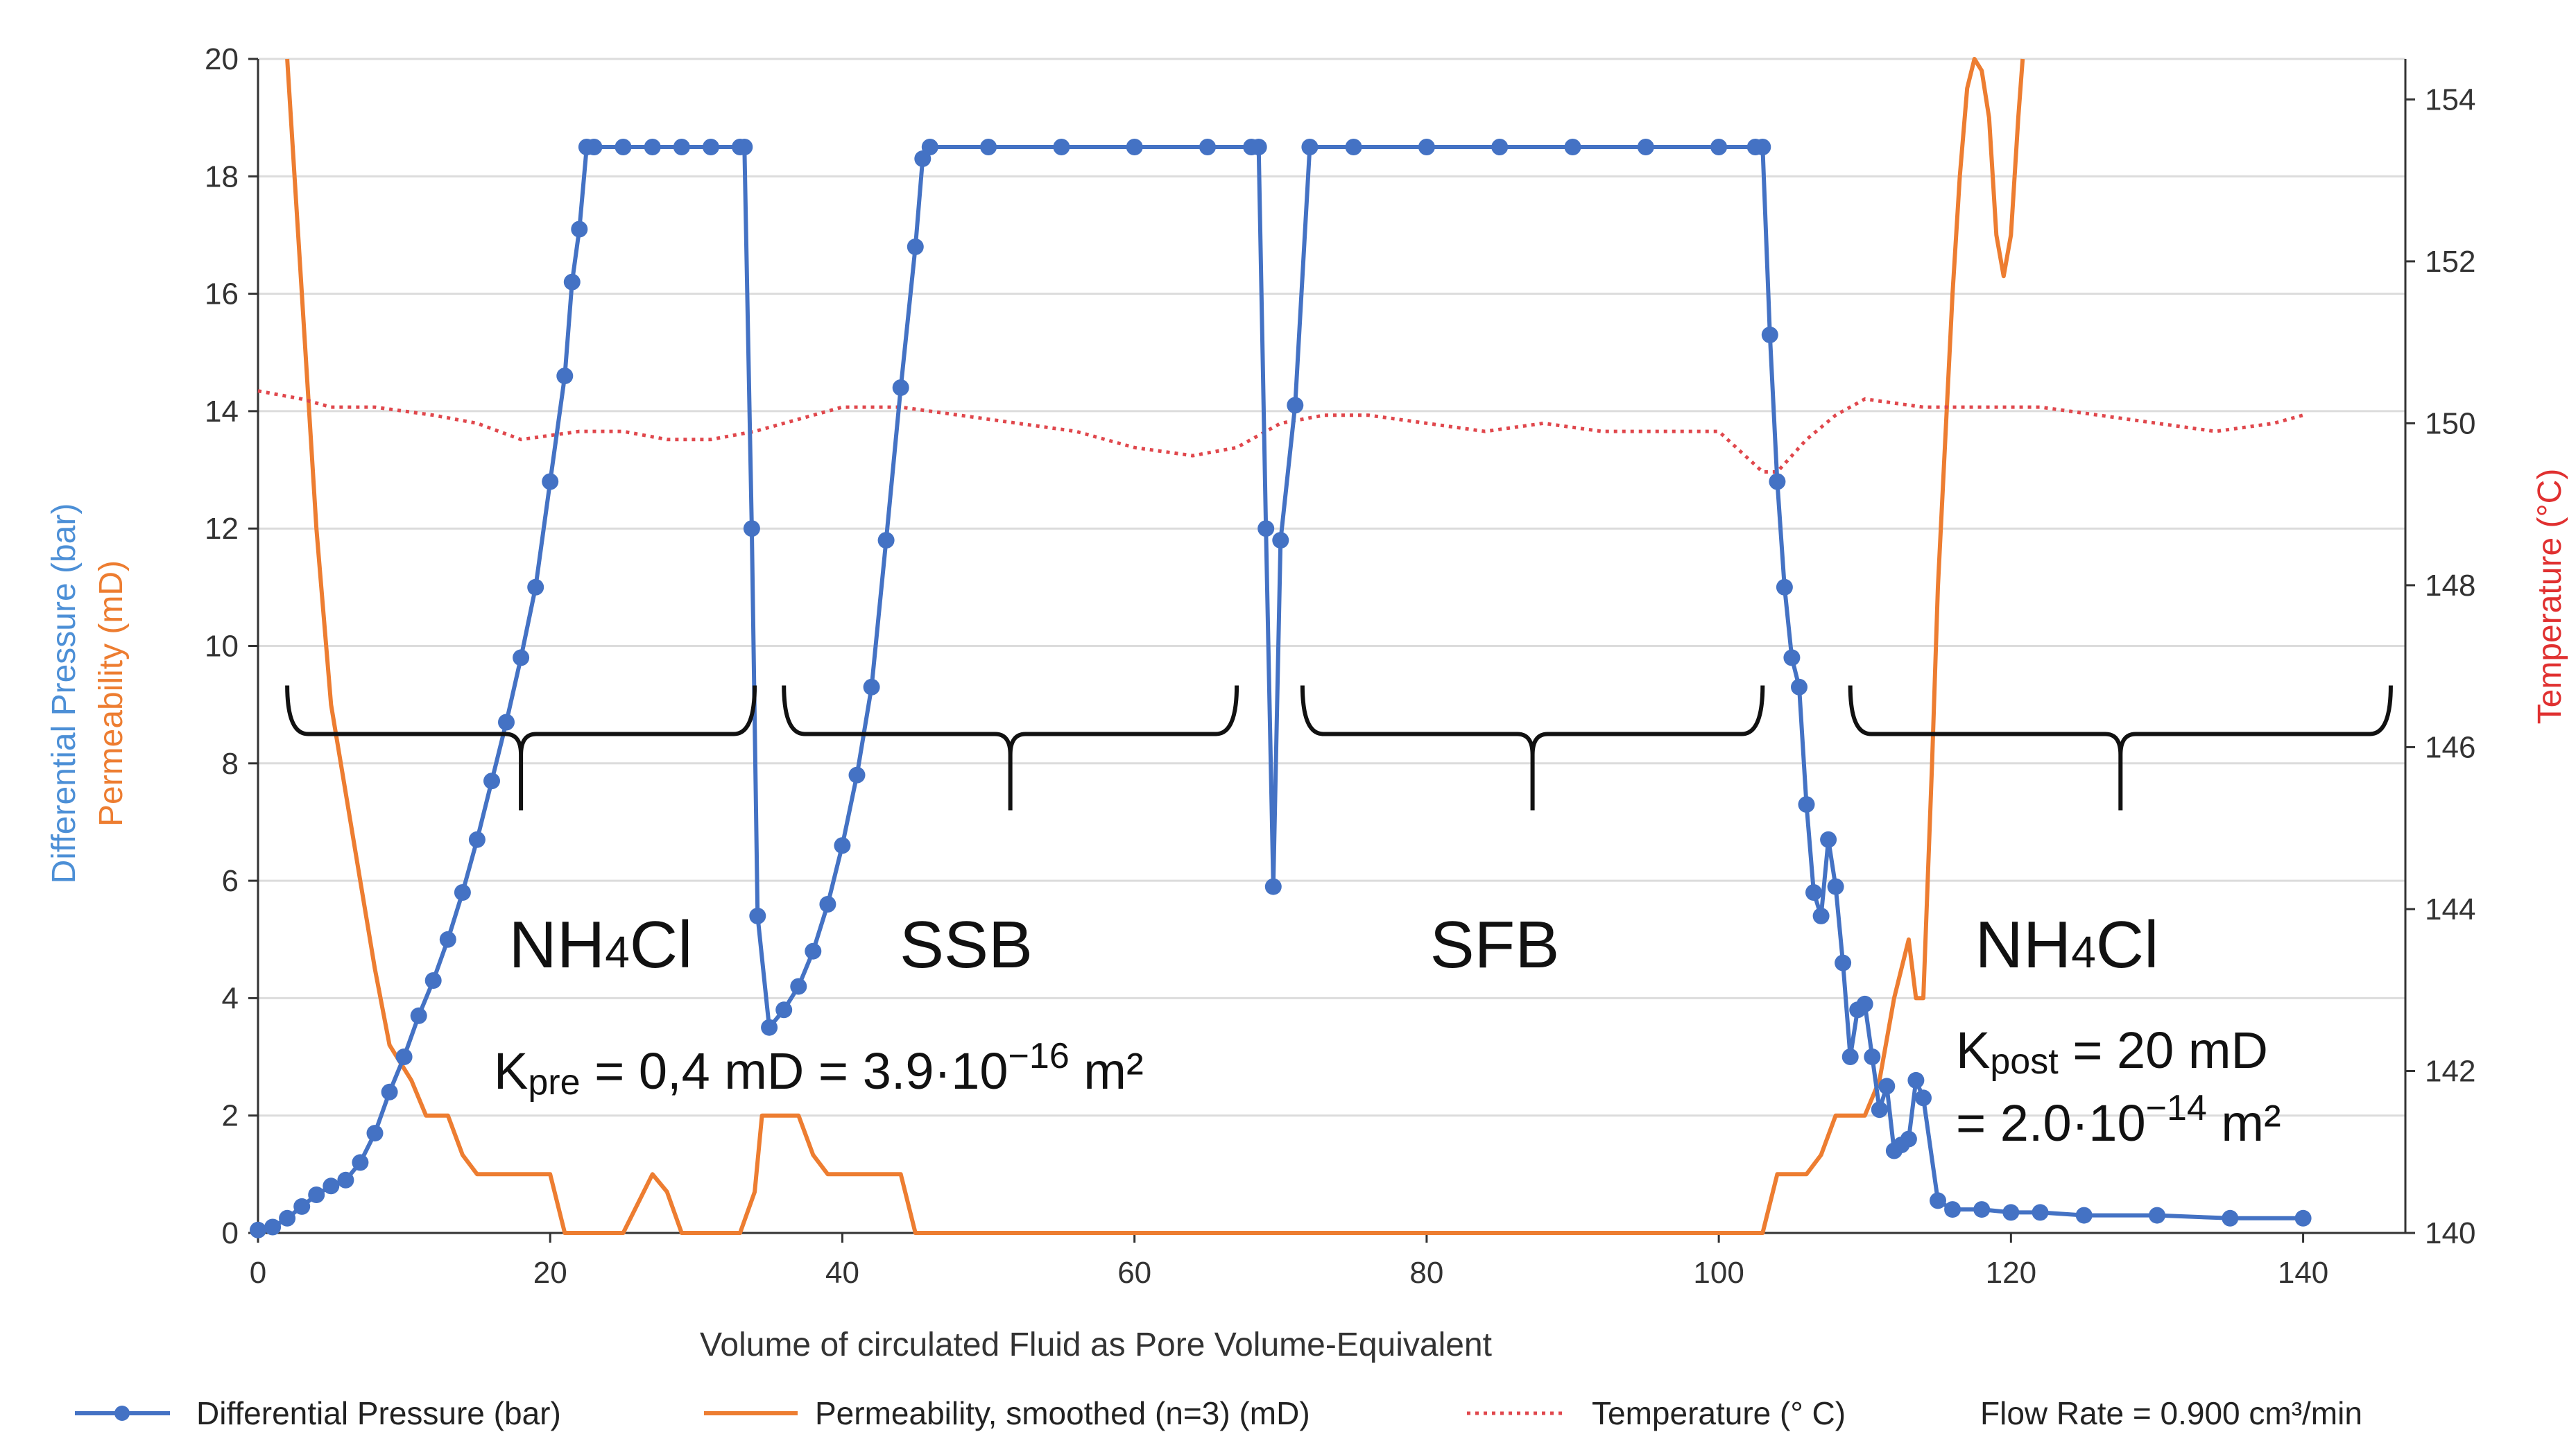  What do you see at coordinates (1495, 945) in the screenshot?
I see `phase-label-sfb: SFB` at bounding box center [1495, 945].